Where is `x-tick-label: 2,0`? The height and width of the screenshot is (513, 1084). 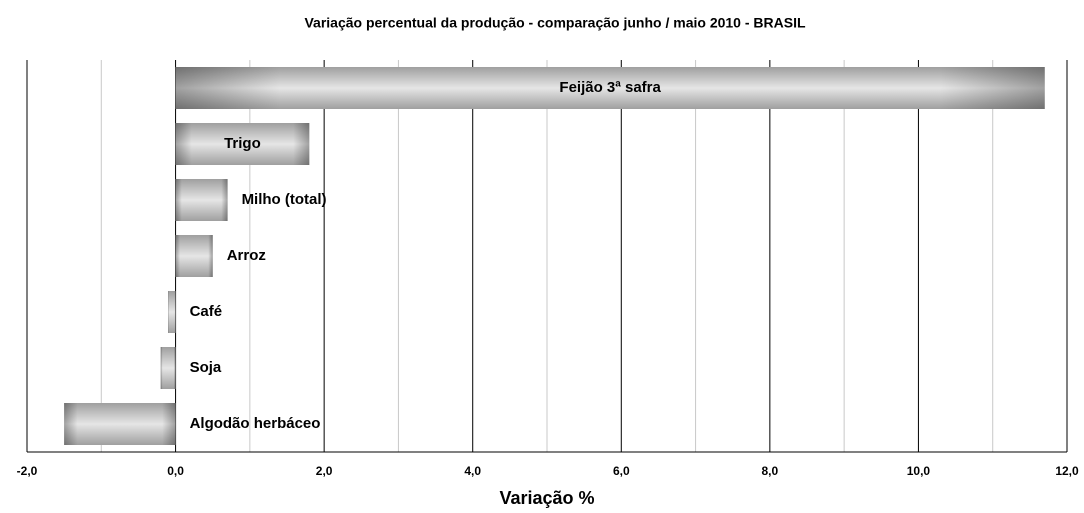 x-tick-label: 2,0 is located at coordinates (324, 471).